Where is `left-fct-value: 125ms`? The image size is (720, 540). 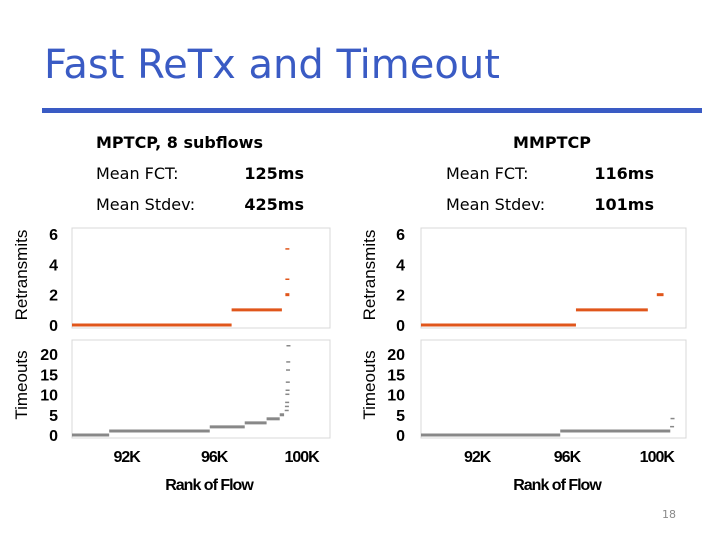 left-fct-value: 125ms is located at coordinates (274, 173).